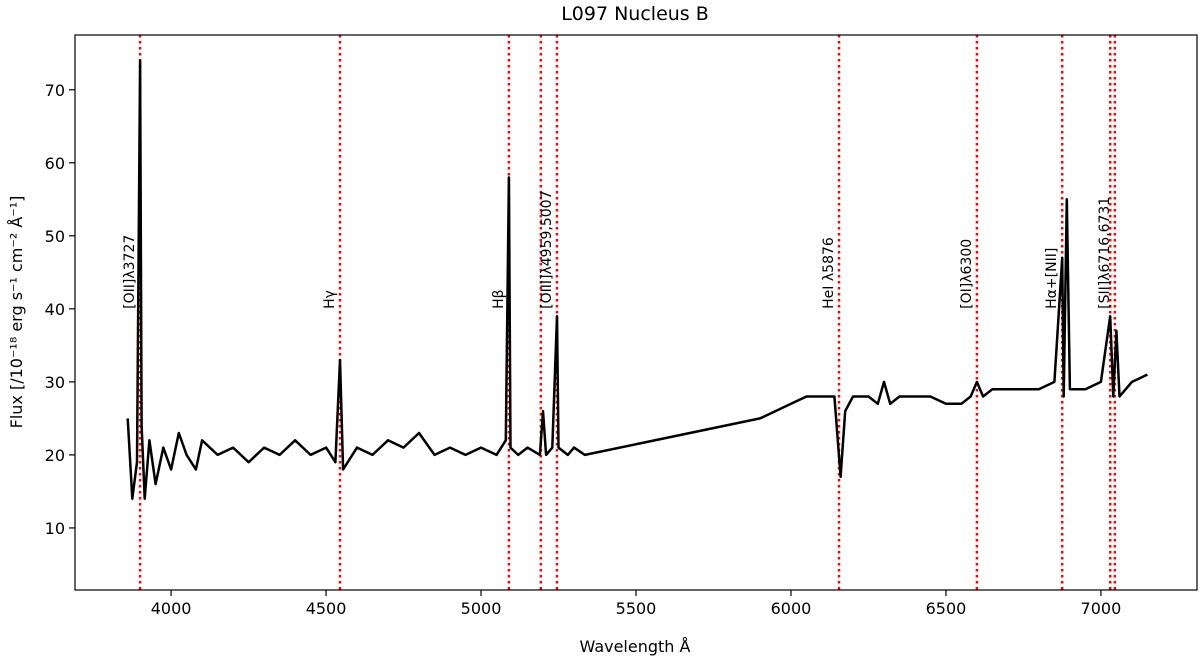 This screenshot has width=1200, height=660. What do you see at coordinates (635, 646) in the screenshot?
I see `x-axis-label: Wavelength Å` at bounding box center [635, 646].